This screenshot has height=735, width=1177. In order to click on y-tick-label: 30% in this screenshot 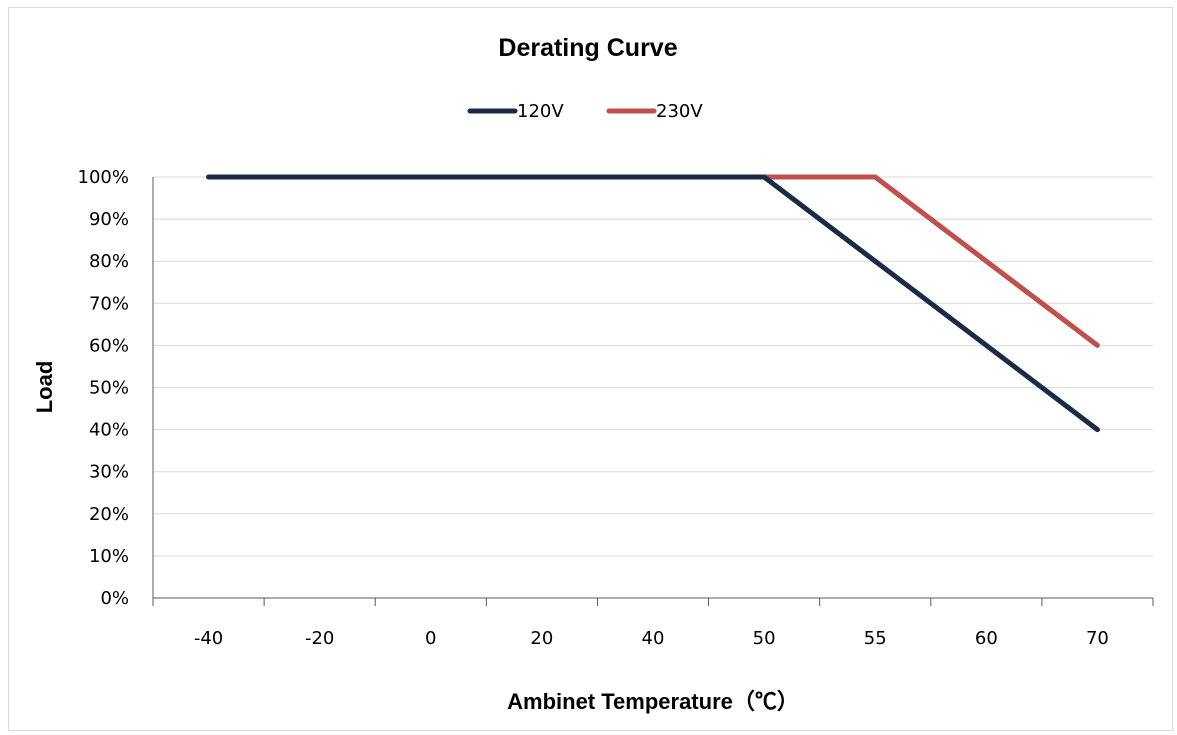, I will do `click(109, 472)`.